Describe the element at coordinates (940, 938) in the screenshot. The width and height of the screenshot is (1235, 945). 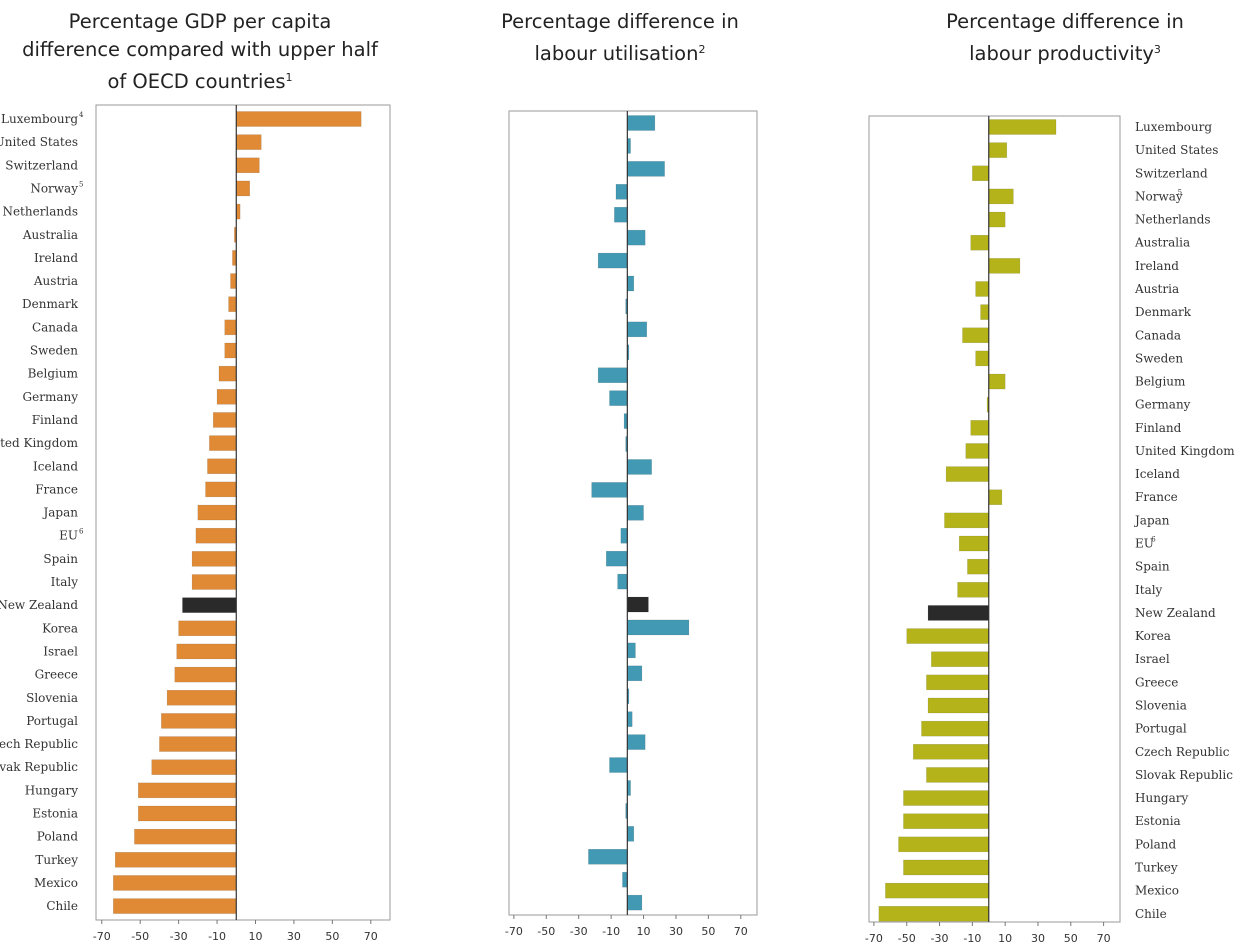
I see `x-tick-label-productivity: -30` at that location.